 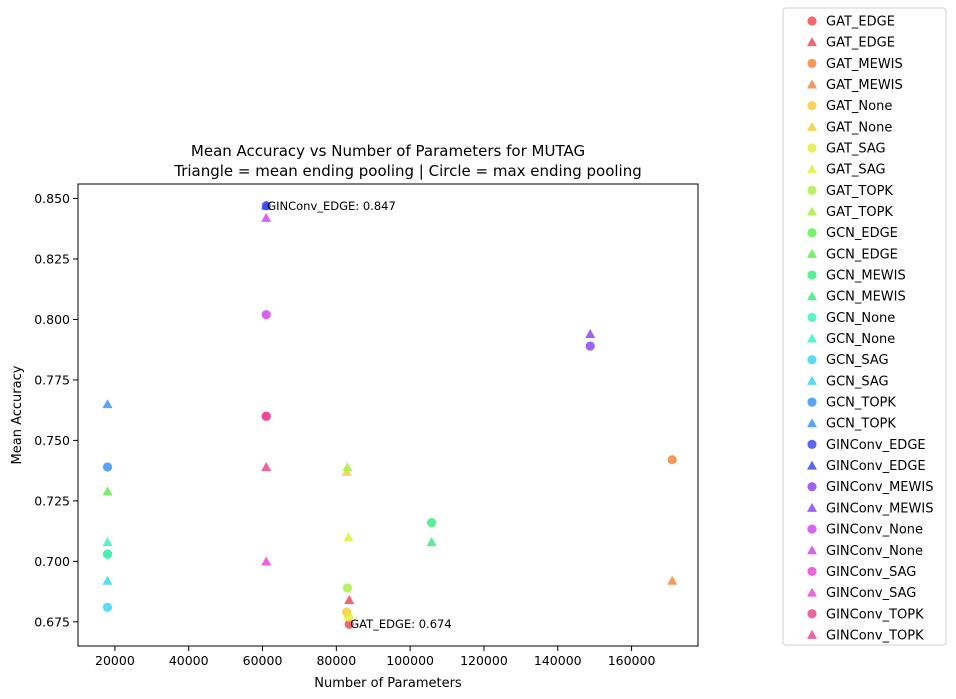 I want to click on data-point-gat-topk-circle, so click(x=347, y=588).